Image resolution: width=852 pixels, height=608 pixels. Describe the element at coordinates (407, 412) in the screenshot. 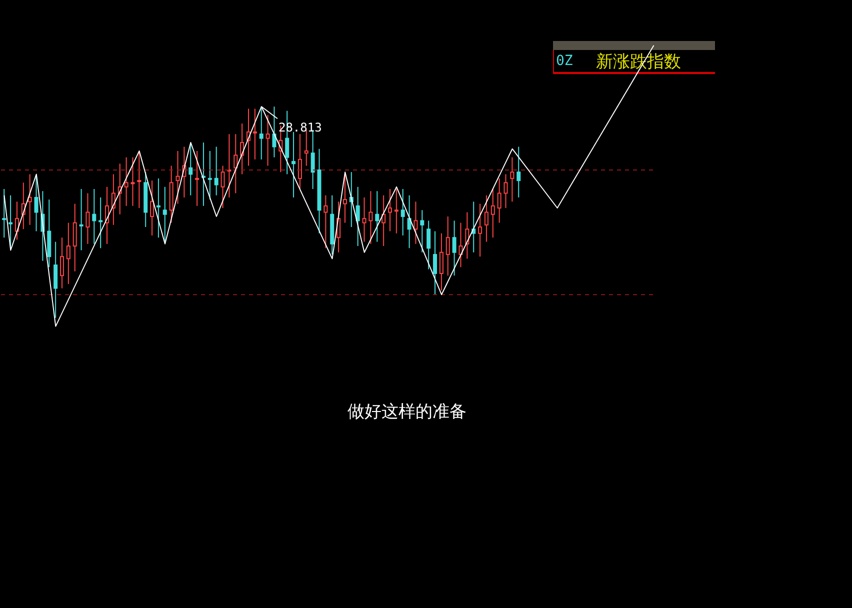

I see `text: 做好这样的准备` at that location.